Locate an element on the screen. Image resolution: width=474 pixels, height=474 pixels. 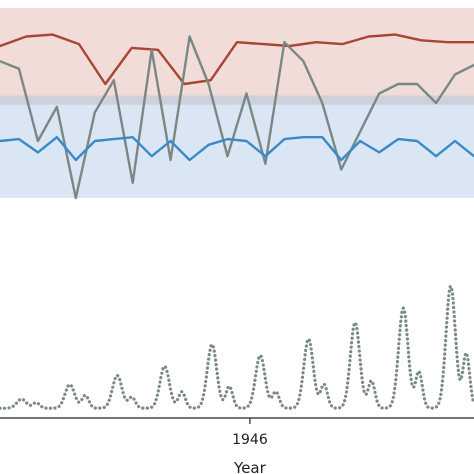
overlap-band is located at coordinates (237, 100).